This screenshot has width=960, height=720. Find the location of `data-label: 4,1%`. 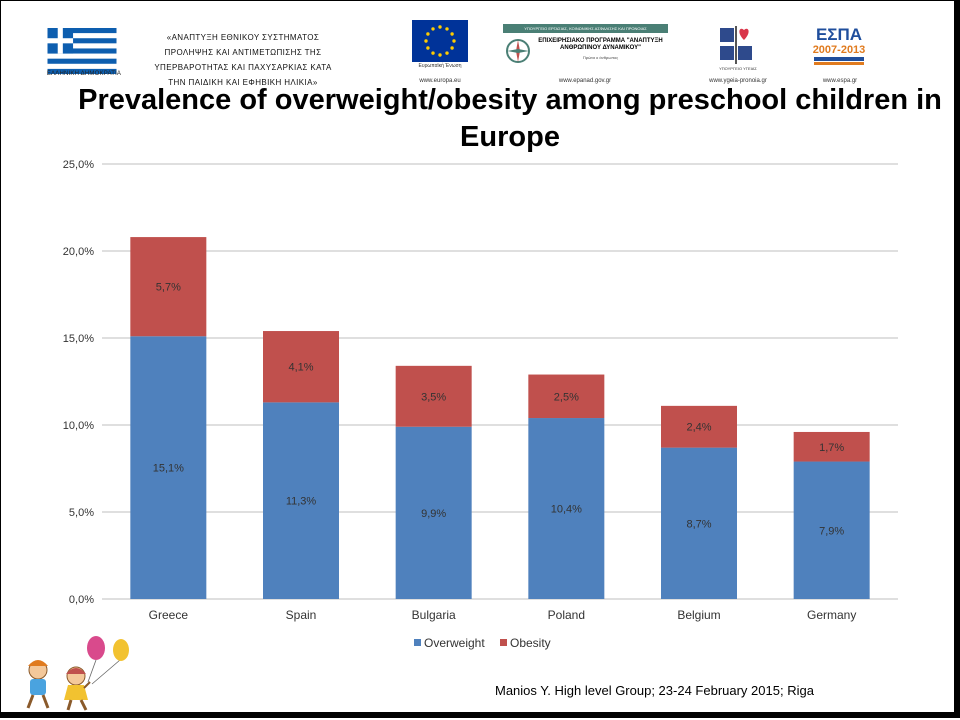

data-label: 4,1% is located at coordinates (300, 368).